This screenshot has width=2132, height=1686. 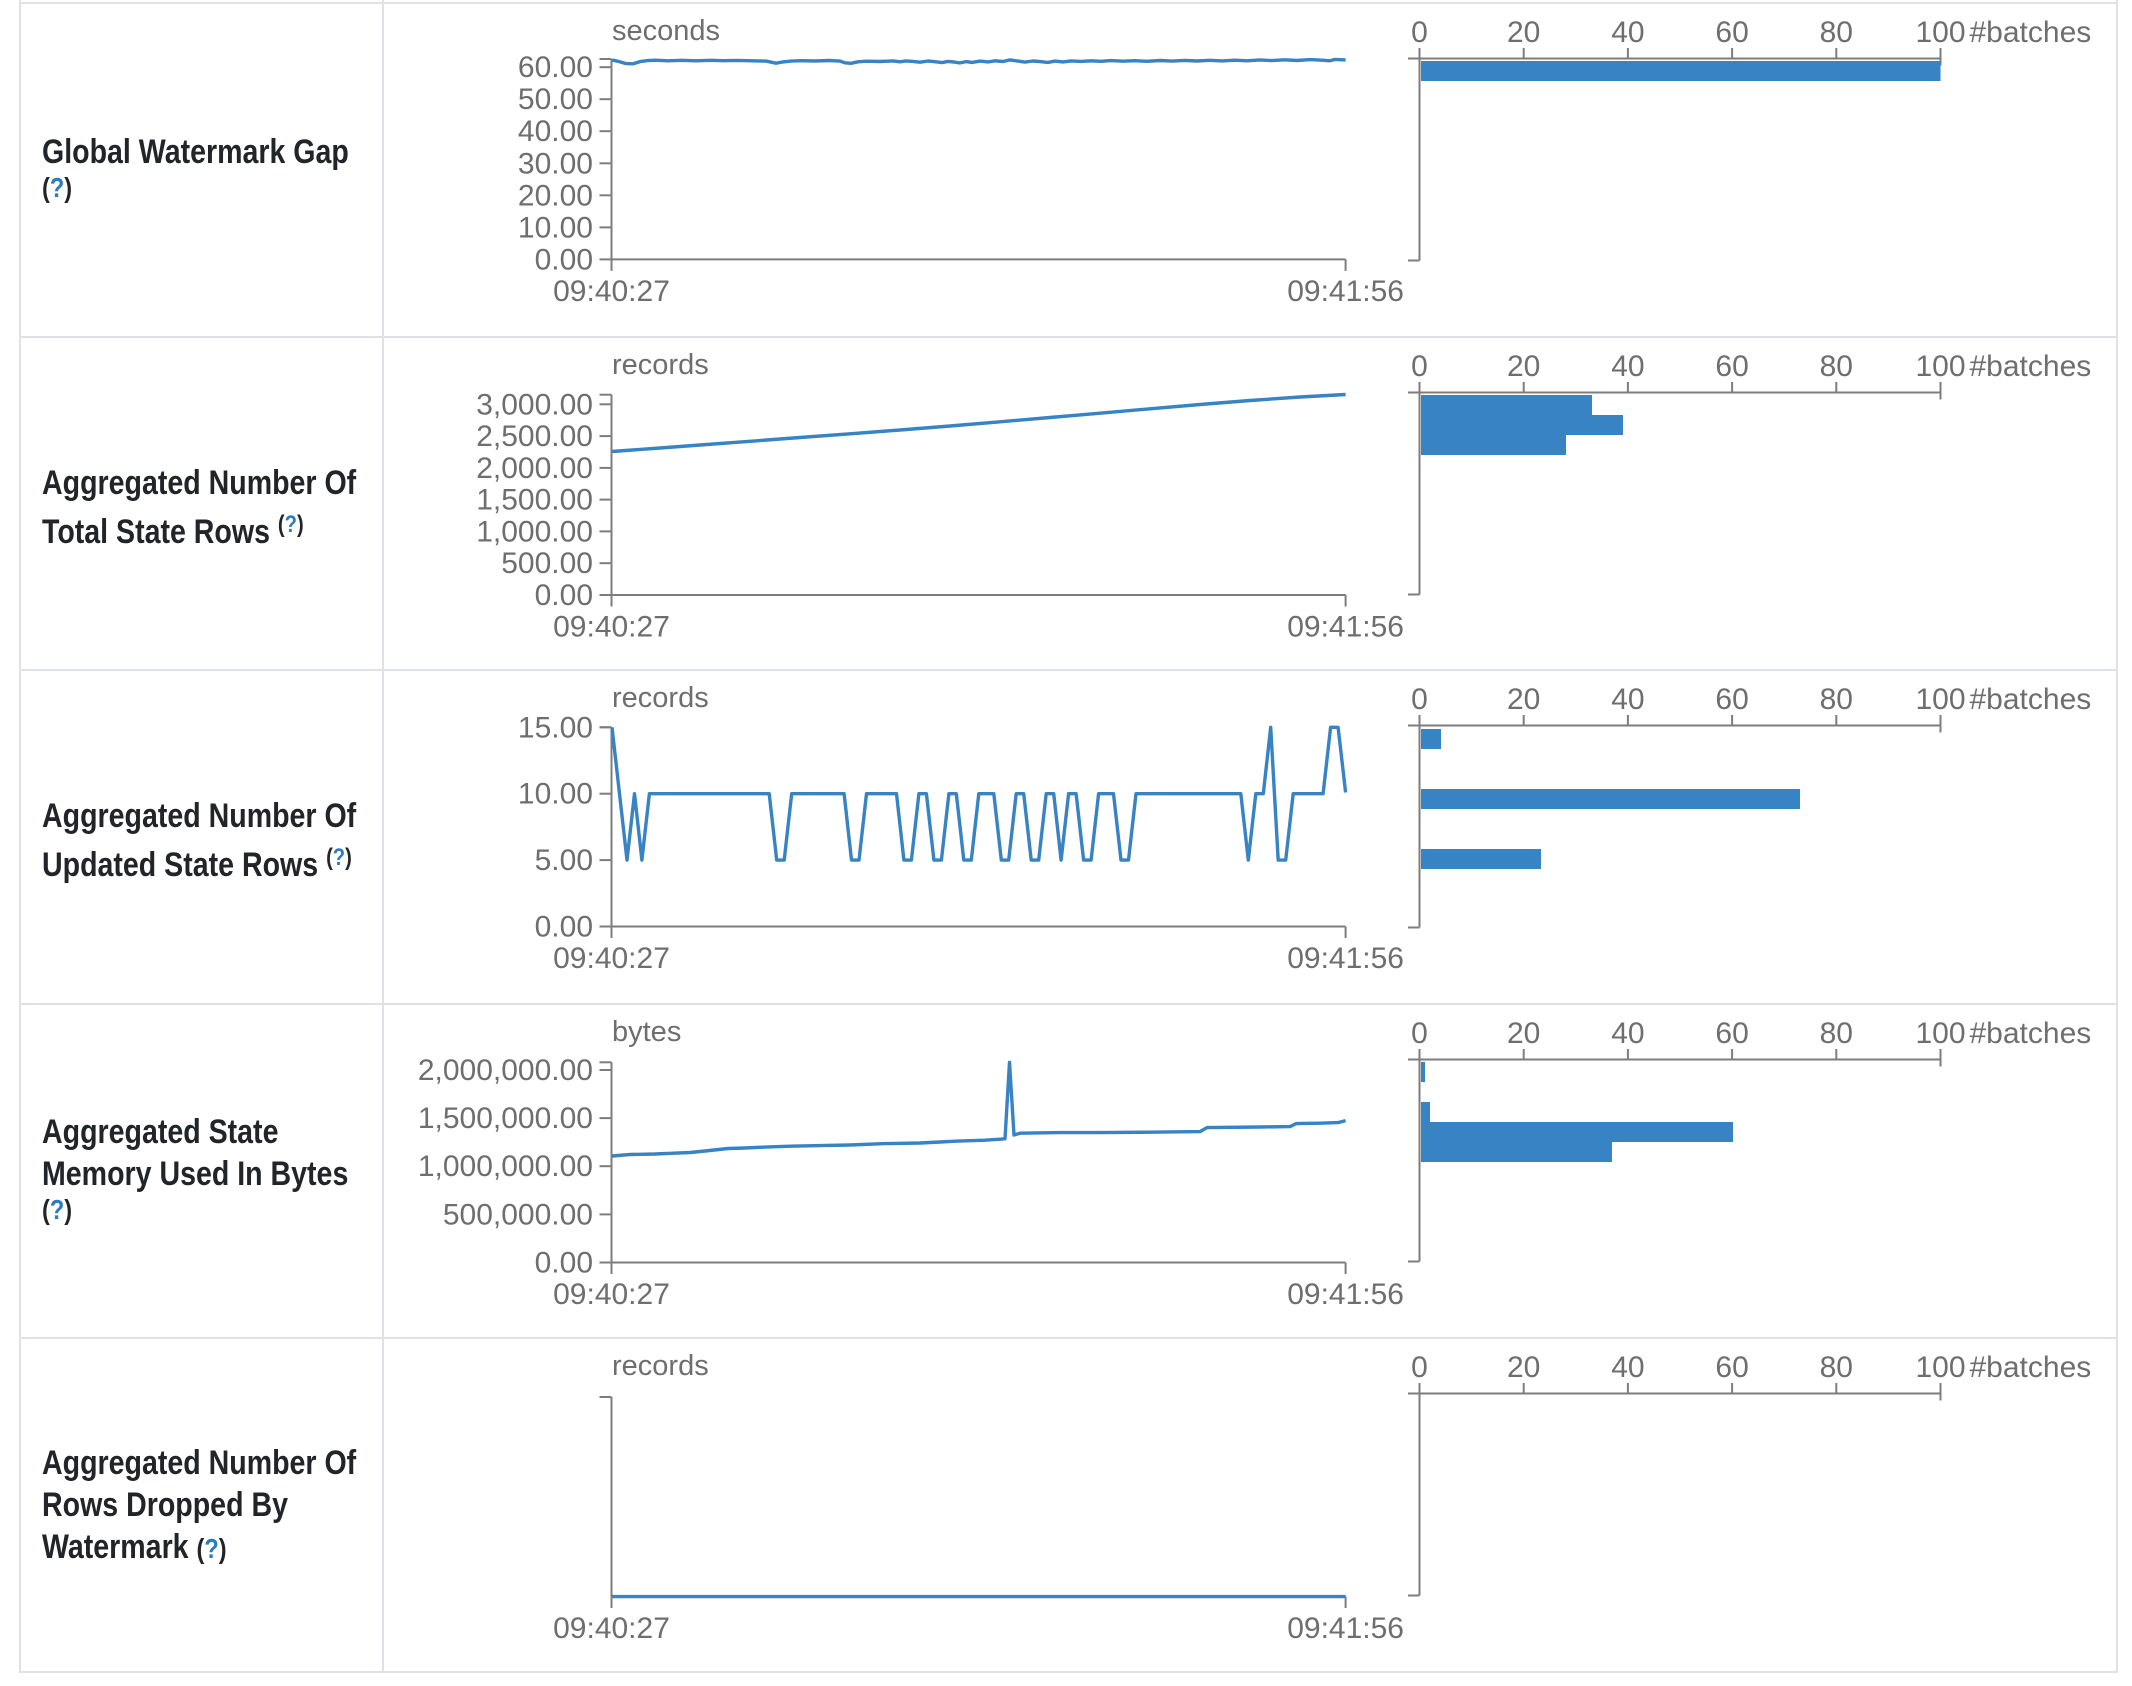 What do you see at coordinates (518, 1214) in the screenshot?
I see `svg-text: 500,000.00` at bounding box center [518, 1214].